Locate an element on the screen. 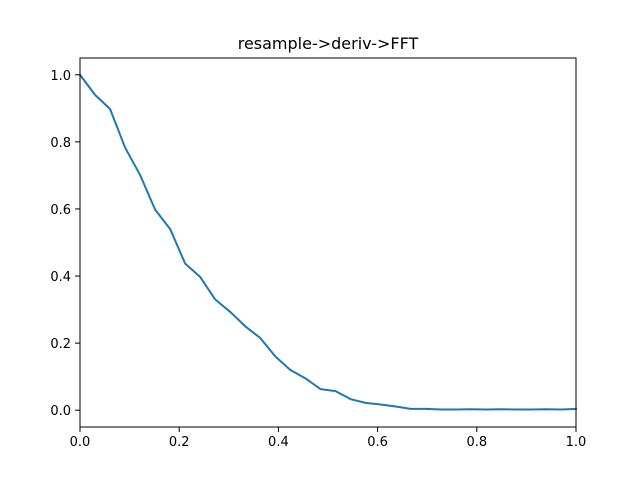 Image resolution: width=640 pixels, height=480 pixels. chart-title: resample->deriv->FFT is located at coordinates (328, 43).